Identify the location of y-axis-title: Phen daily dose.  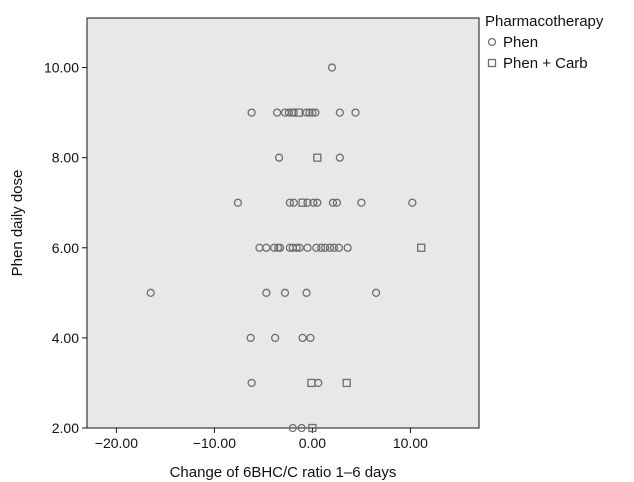
(17, 223).